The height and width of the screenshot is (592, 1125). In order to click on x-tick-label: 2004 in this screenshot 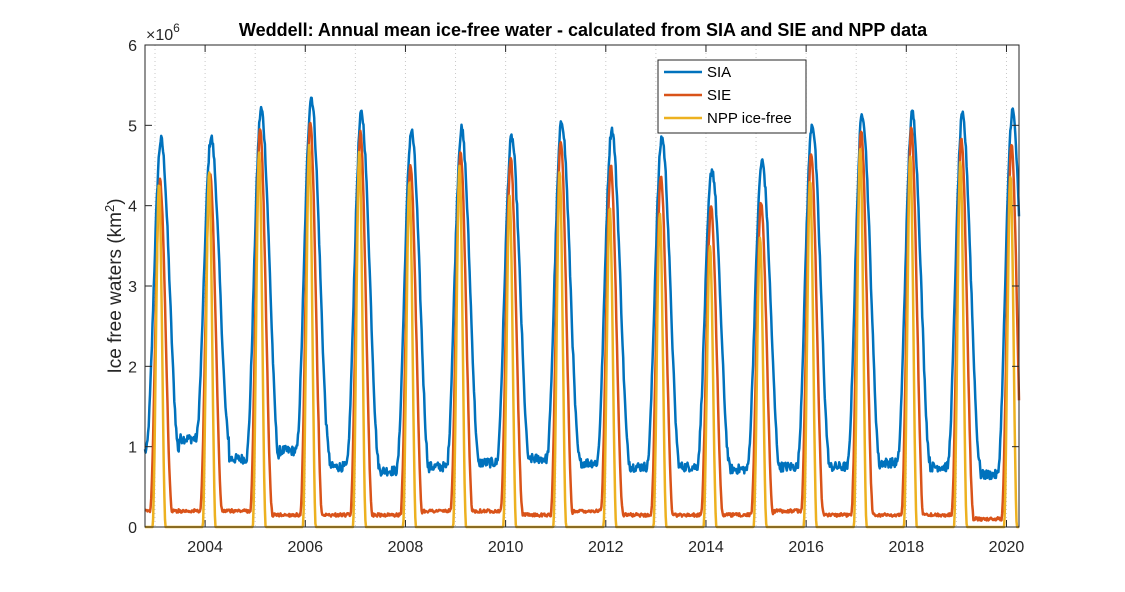, I will do `click(205, 547)`.